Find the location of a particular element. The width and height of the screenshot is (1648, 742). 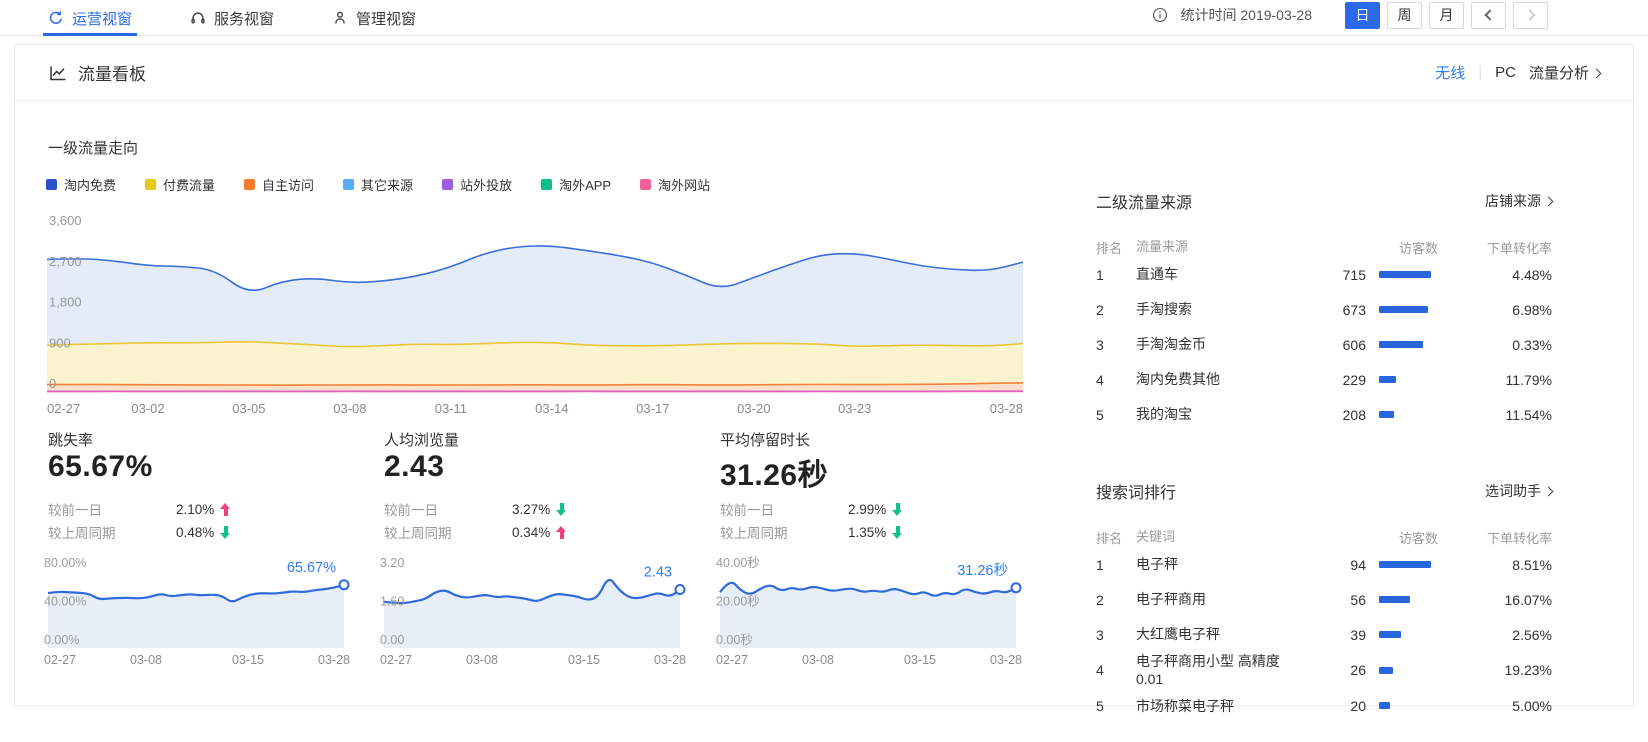

table-row: 2 手淘搜索 673 6.98% is located at coordinates (1324, 309).